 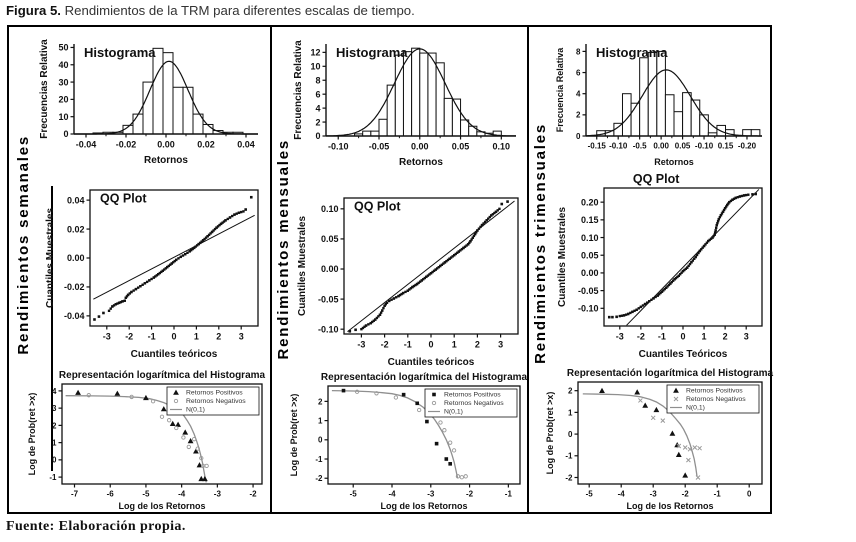 What do you see at coordinates (120, 52) in the screenshot?
I see `hist-semanales-title: Histograma` at bounding box center [120, 52].